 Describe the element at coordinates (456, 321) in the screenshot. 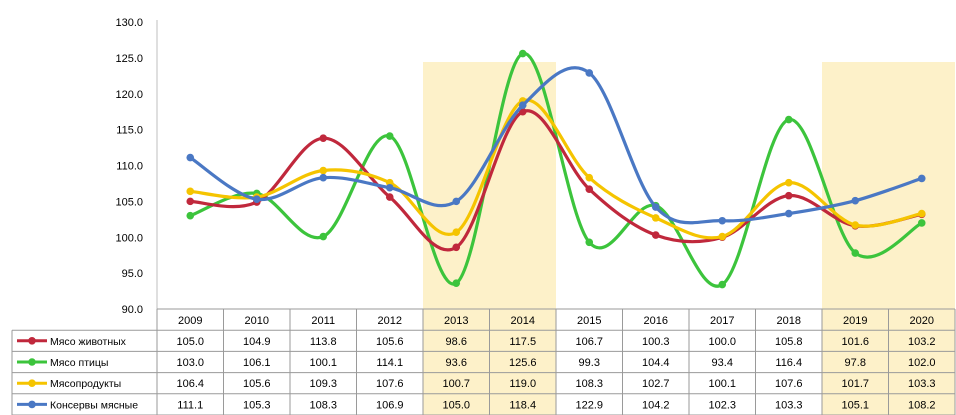

I see `x-tick-label: 2013` at that location.